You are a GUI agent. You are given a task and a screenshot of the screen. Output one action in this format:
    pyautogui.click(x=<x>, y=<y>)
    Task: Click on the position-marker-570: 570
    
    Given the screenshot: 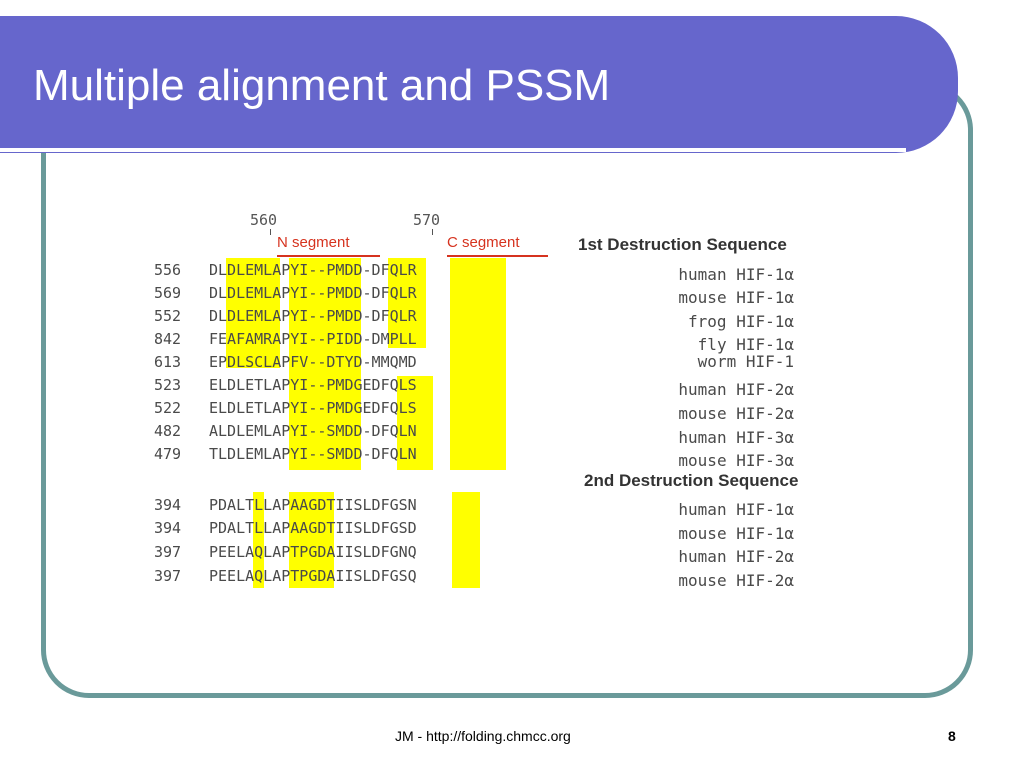 What is the action you would take?
    pyautogui.click(x=427, y=220)
    